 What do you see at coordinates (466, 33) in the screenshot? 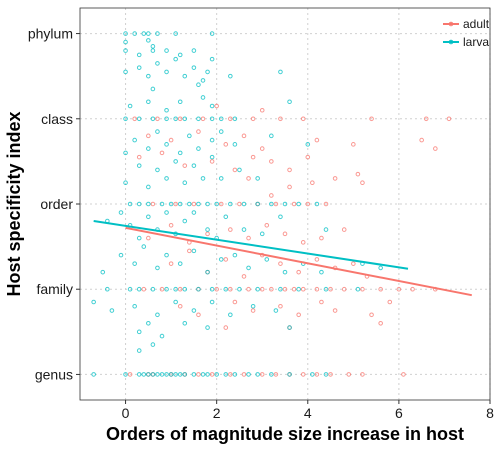
I see `legend: adult larva` at bounding box center [466, 33].